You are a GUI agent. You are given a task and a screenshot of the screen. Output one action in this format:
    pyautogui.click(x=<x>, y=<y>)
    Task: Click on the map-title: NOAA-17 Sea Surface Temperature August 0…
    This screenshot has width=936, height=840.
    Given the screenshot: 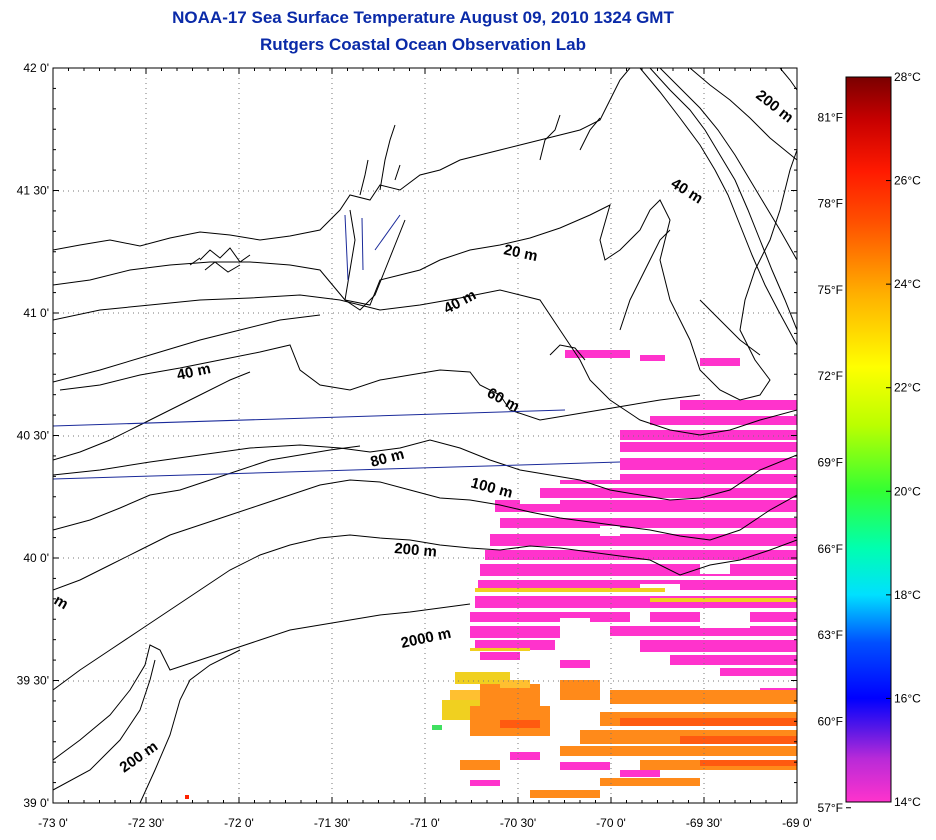 What is the action you would take?
    pyautogui.click(x=423, y=17)
    